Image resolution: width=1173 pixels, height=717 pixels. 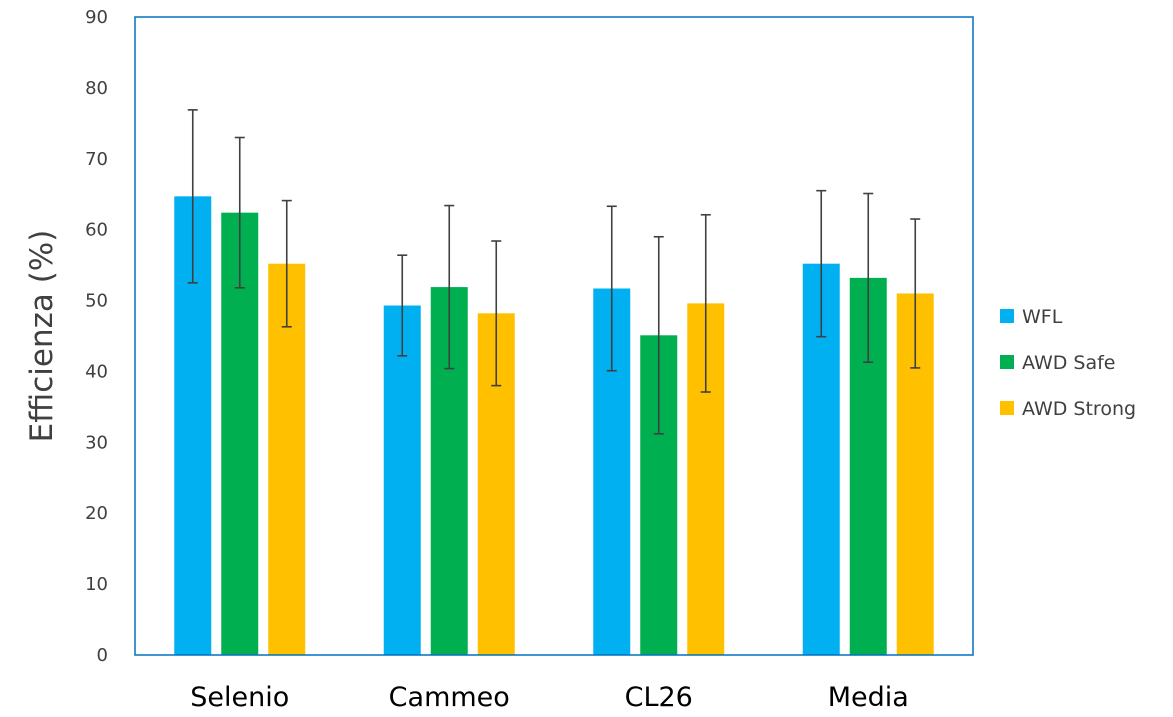 What do you see at coordinates (96, 442) in the screenshot?
I see `y-tick-label: 30` at bounding box center [96, 442].